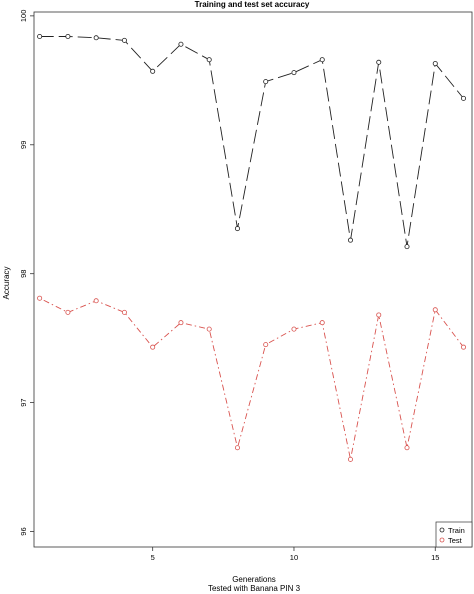 The image size is (474, 594). Describe the element at coordinates (23, 531) in the screenshot. I see `y-tick-label: 96` at that location.